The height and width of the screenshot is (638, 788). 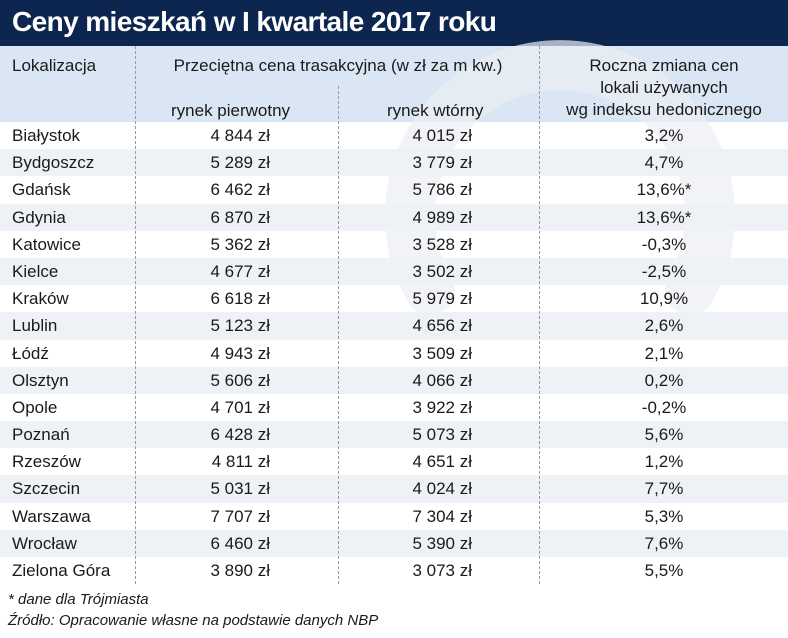 I want to click on location-cell: Kraków, so click(x=40, y=299).